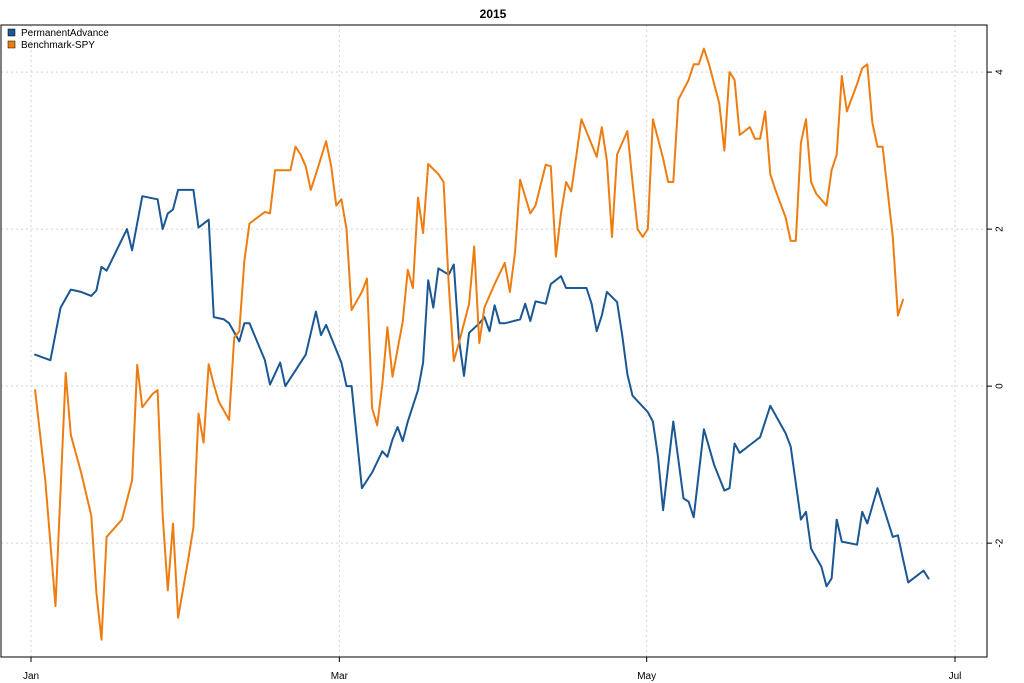  I want to click on x-tick-label: May, so click(646, 676).